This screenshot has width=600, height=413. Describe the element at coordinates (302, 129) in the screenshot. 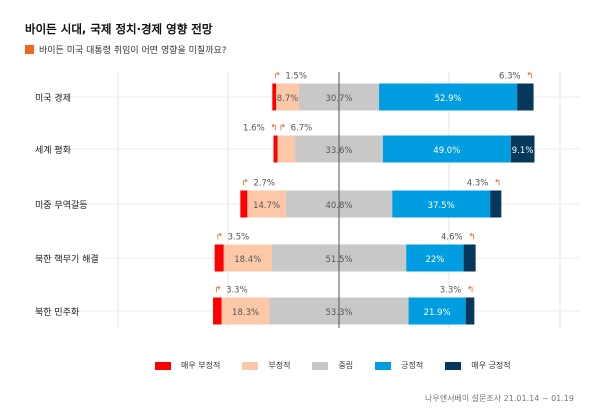

I see `data-label: 6.7%` at that location.